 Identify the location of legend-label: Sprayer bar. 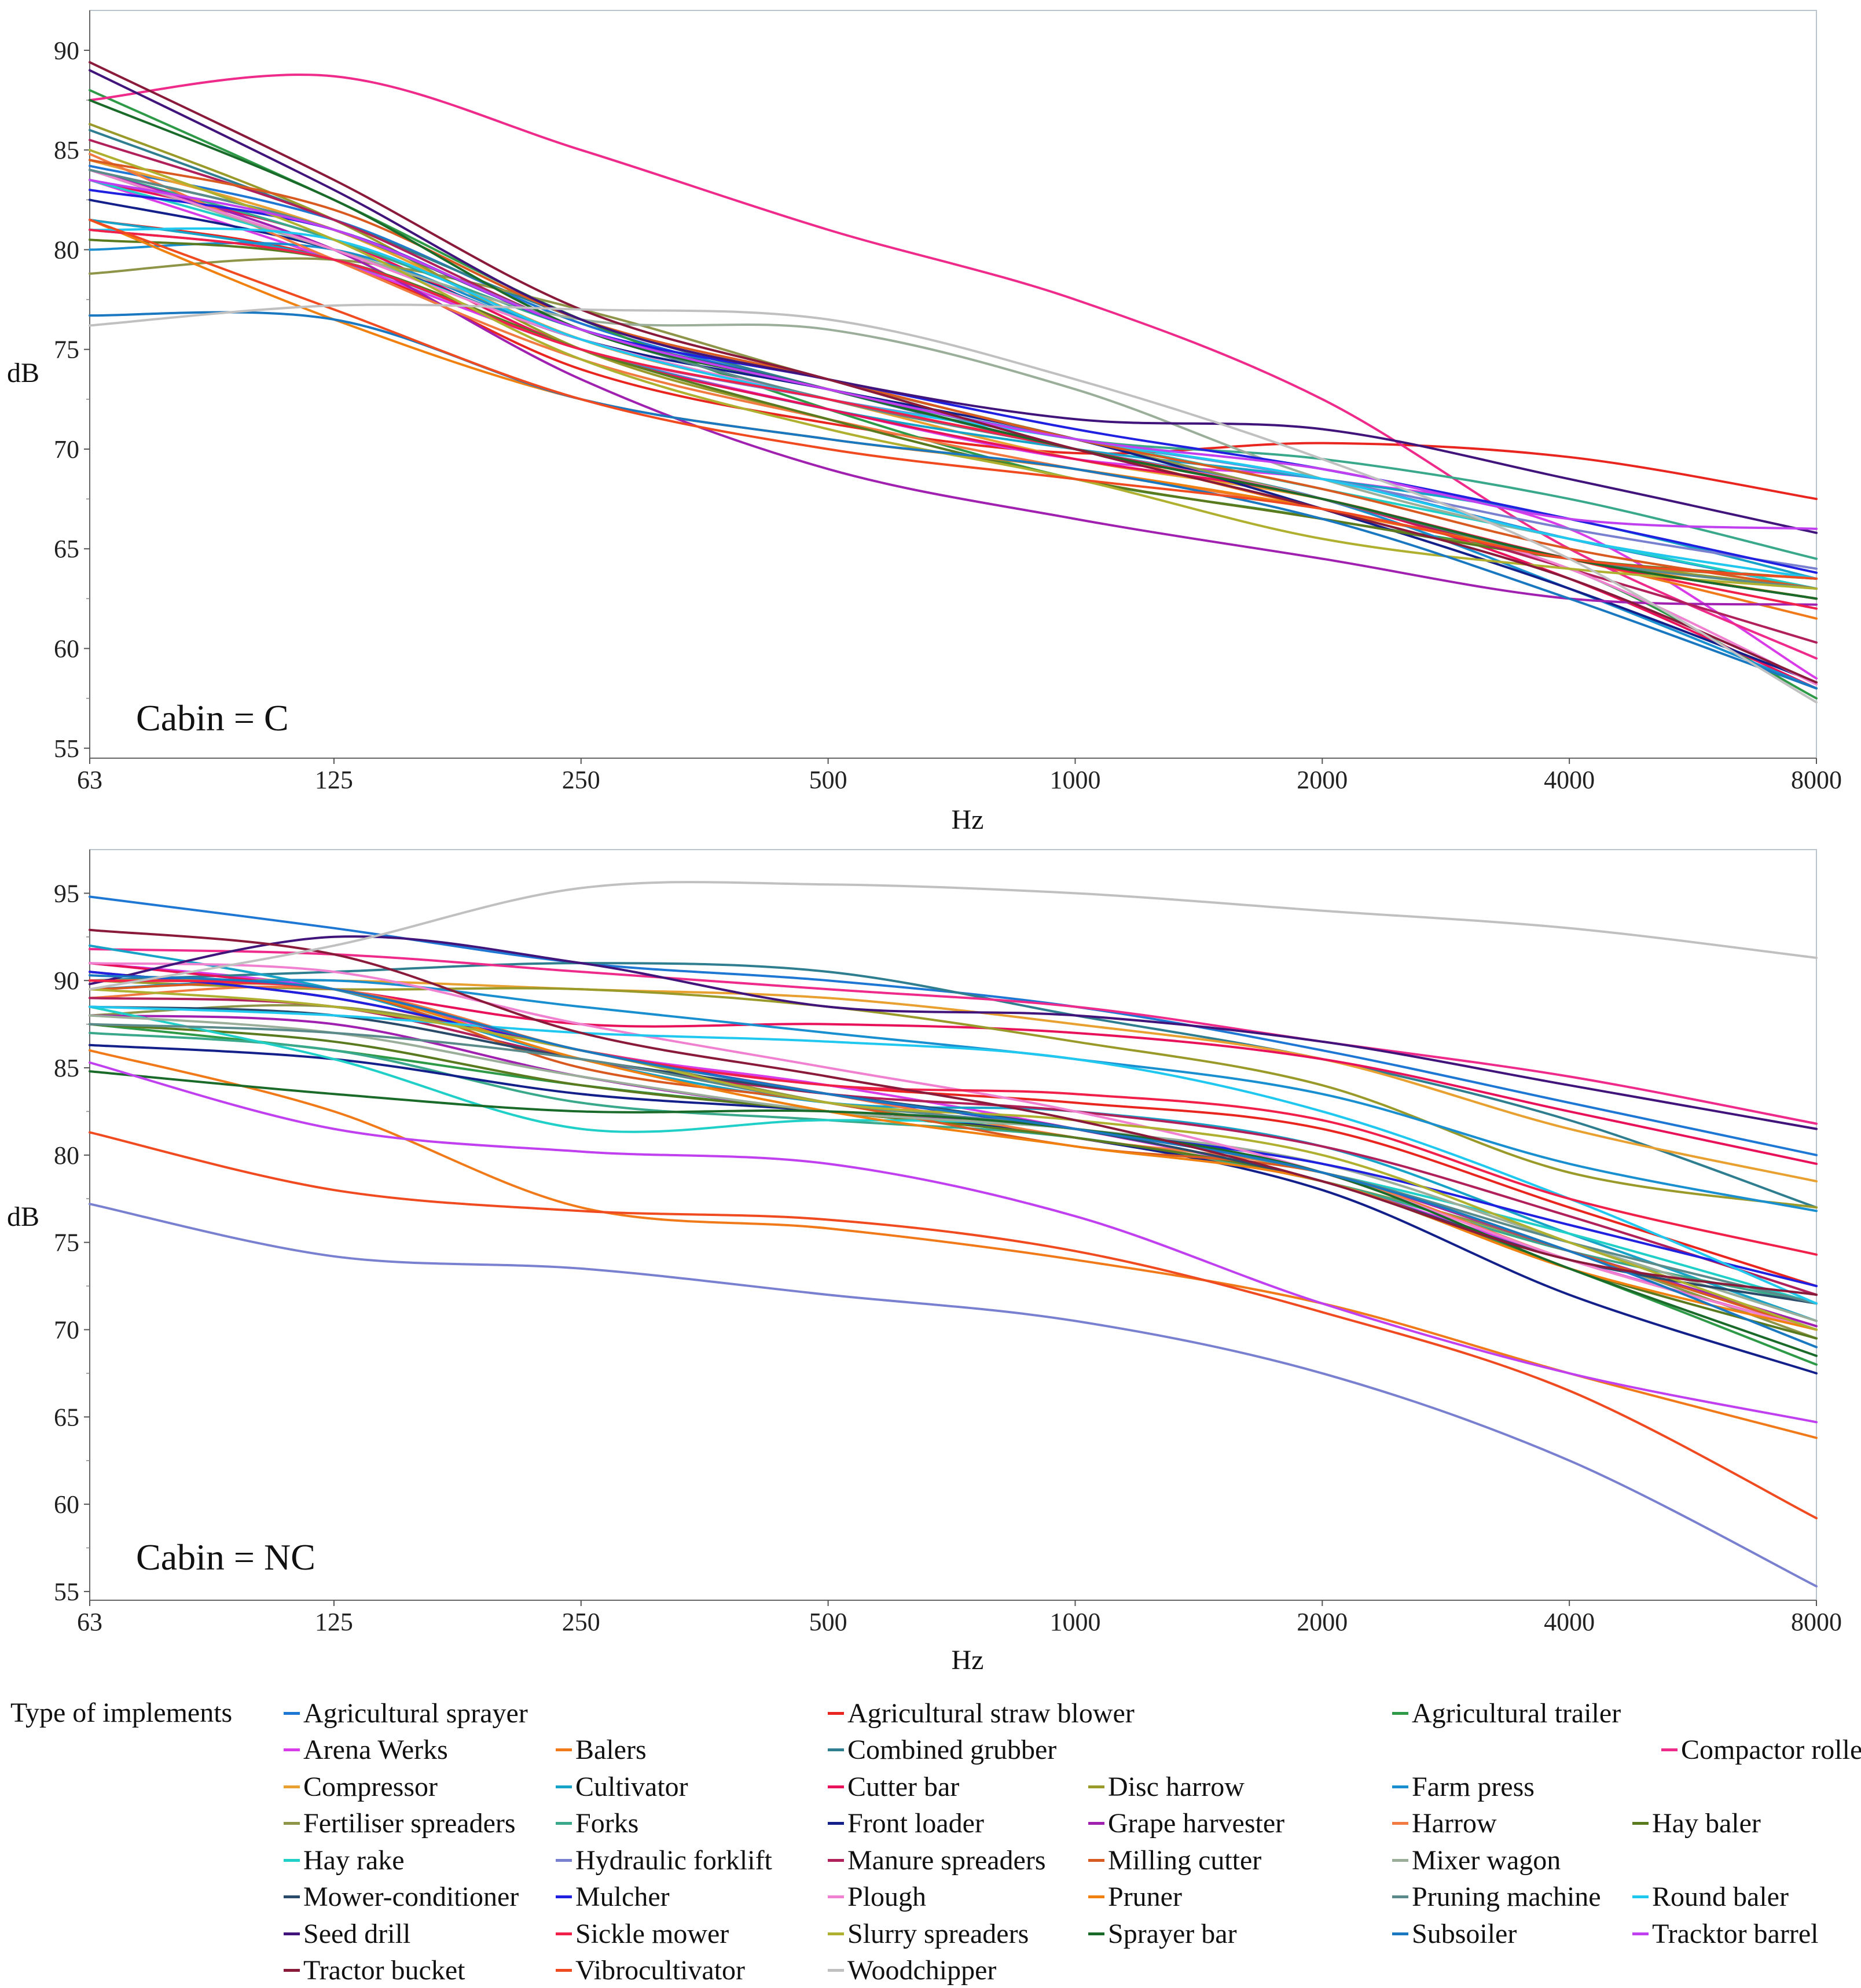
(1172, 1933).